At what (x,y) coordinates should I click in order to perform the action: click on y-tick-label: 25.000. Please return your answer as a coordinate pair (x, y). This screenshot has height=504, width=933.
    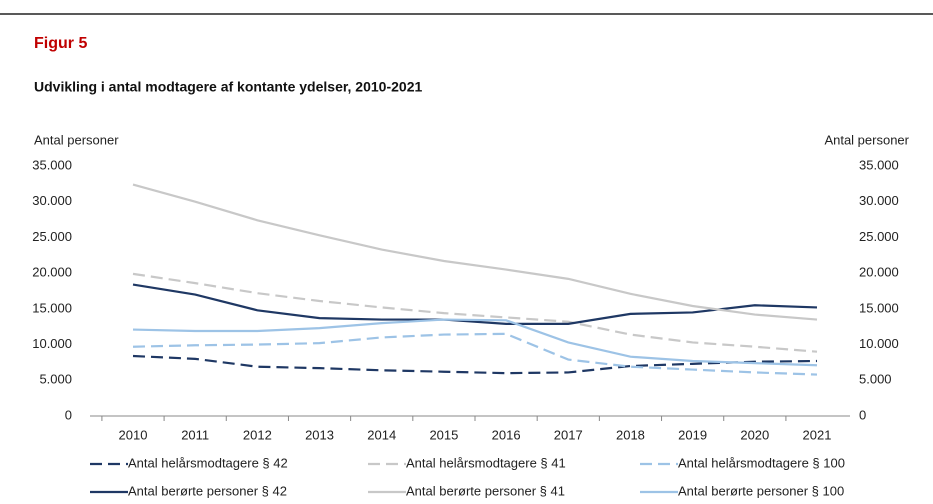
    Looking at the image, I should click on (52, 236).